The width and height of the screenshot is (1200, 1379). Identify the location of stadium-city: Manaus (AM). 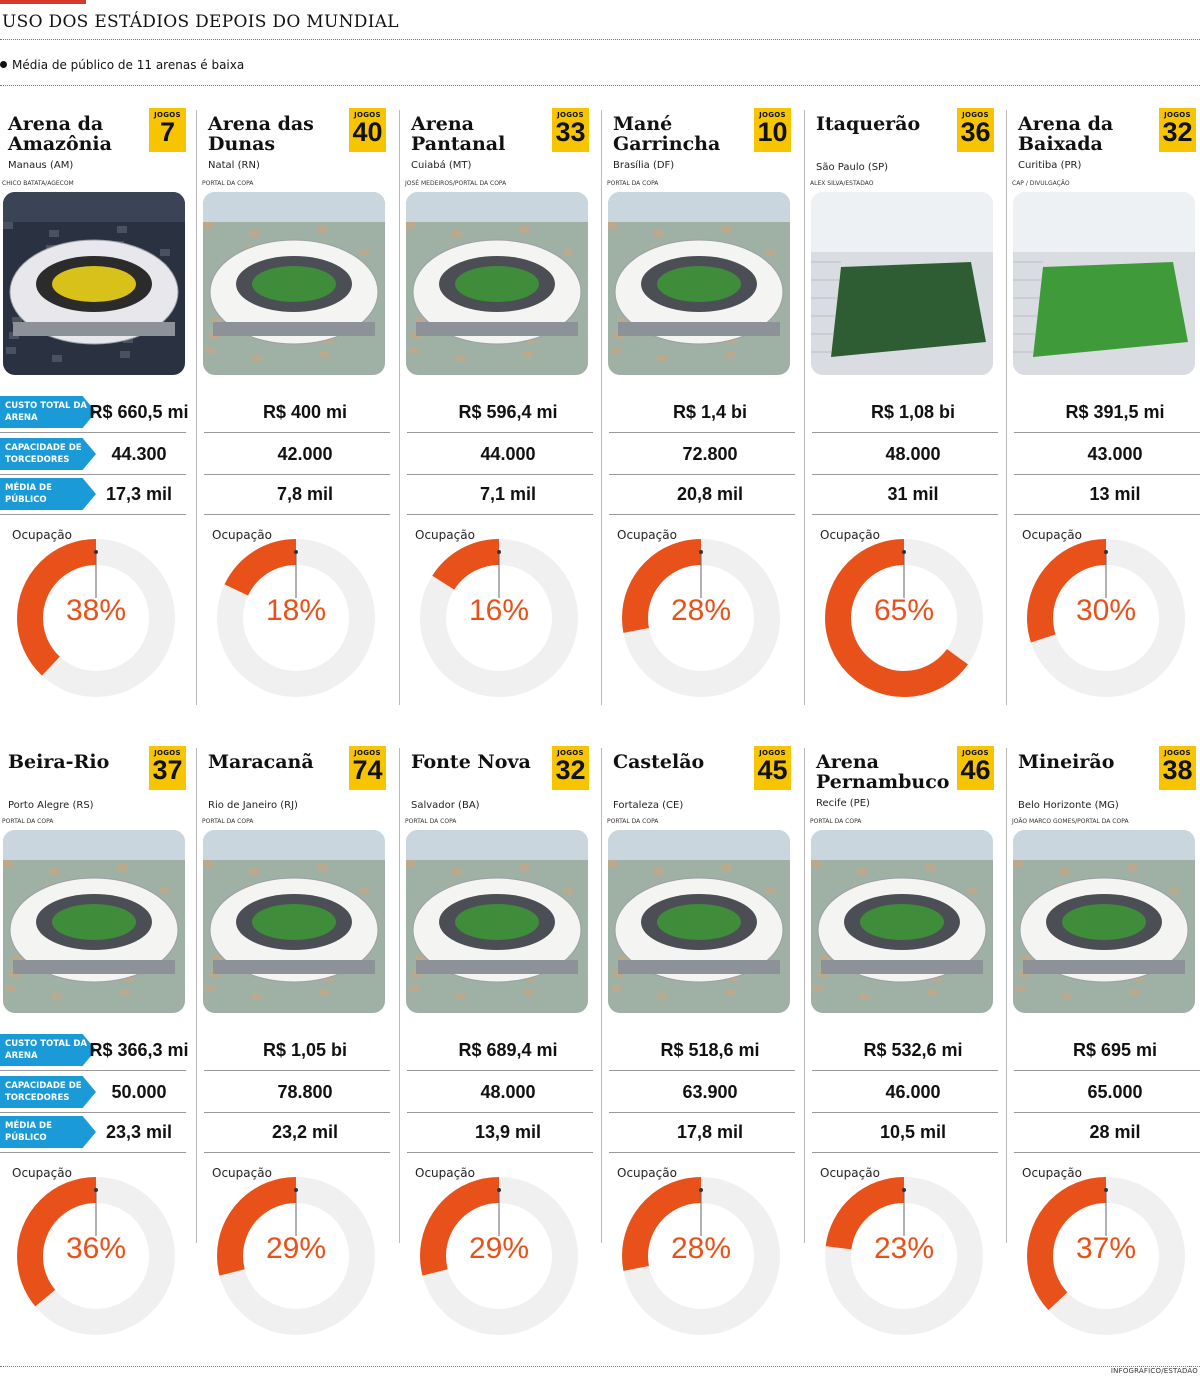
(41, 165).